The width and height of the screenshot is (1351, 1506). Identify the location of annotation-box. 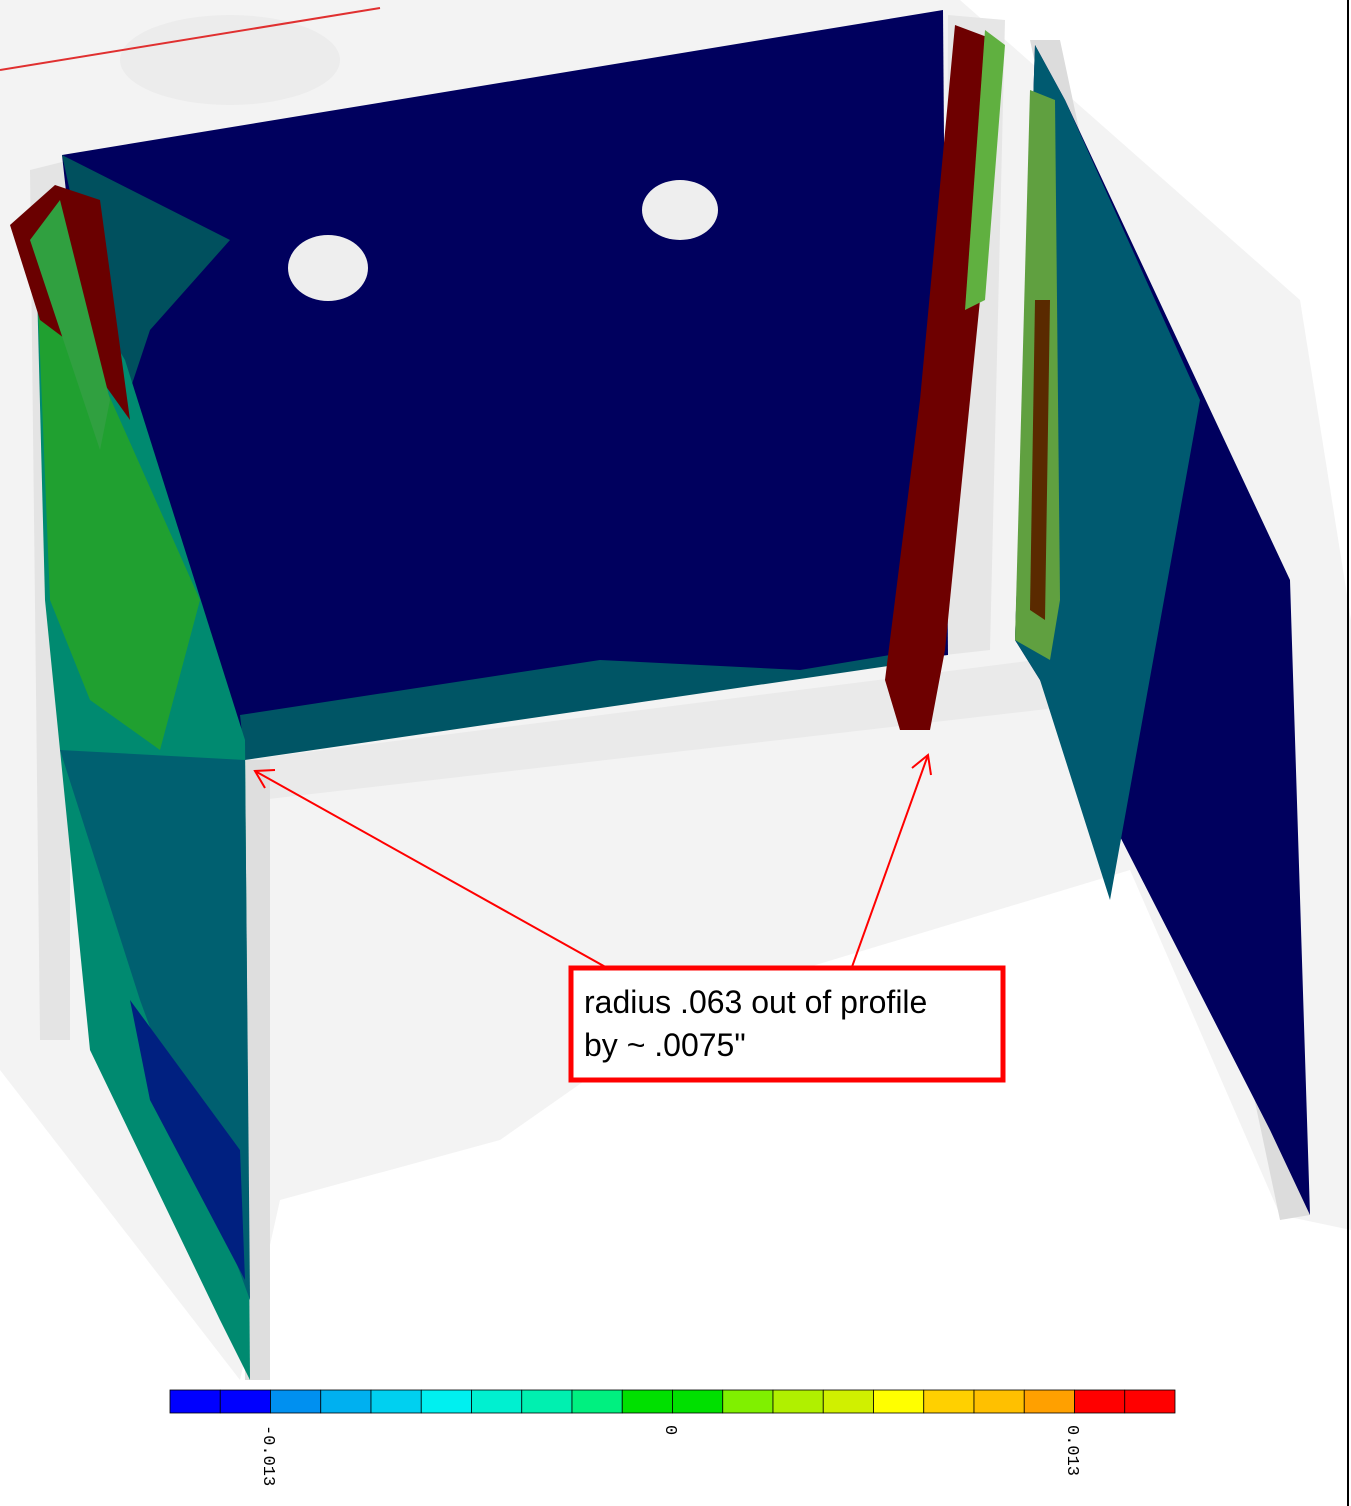
(787, 1024).